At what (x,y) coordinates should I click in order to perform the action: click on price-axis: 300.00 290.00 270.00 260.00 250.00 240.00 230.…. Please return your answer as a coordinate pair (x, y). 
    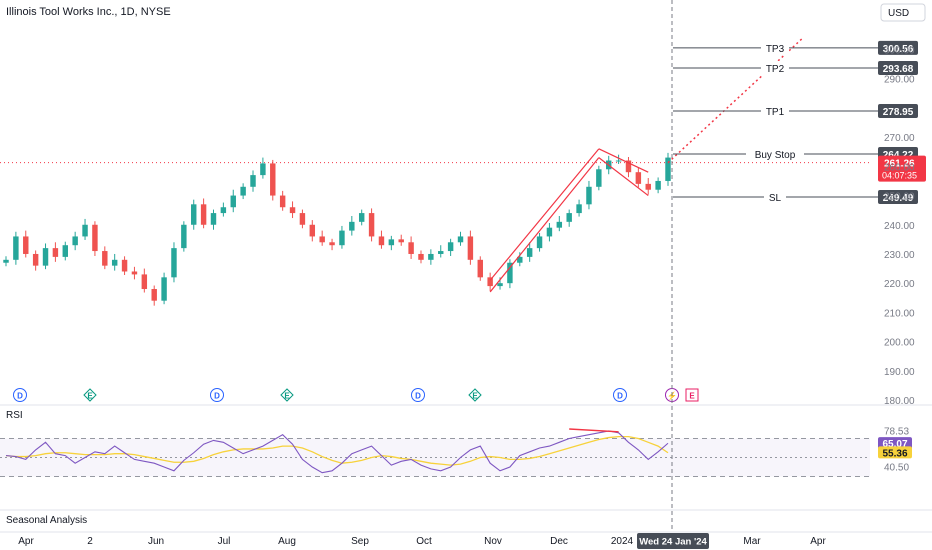
    Looking at the image, I should click on (899, 226).